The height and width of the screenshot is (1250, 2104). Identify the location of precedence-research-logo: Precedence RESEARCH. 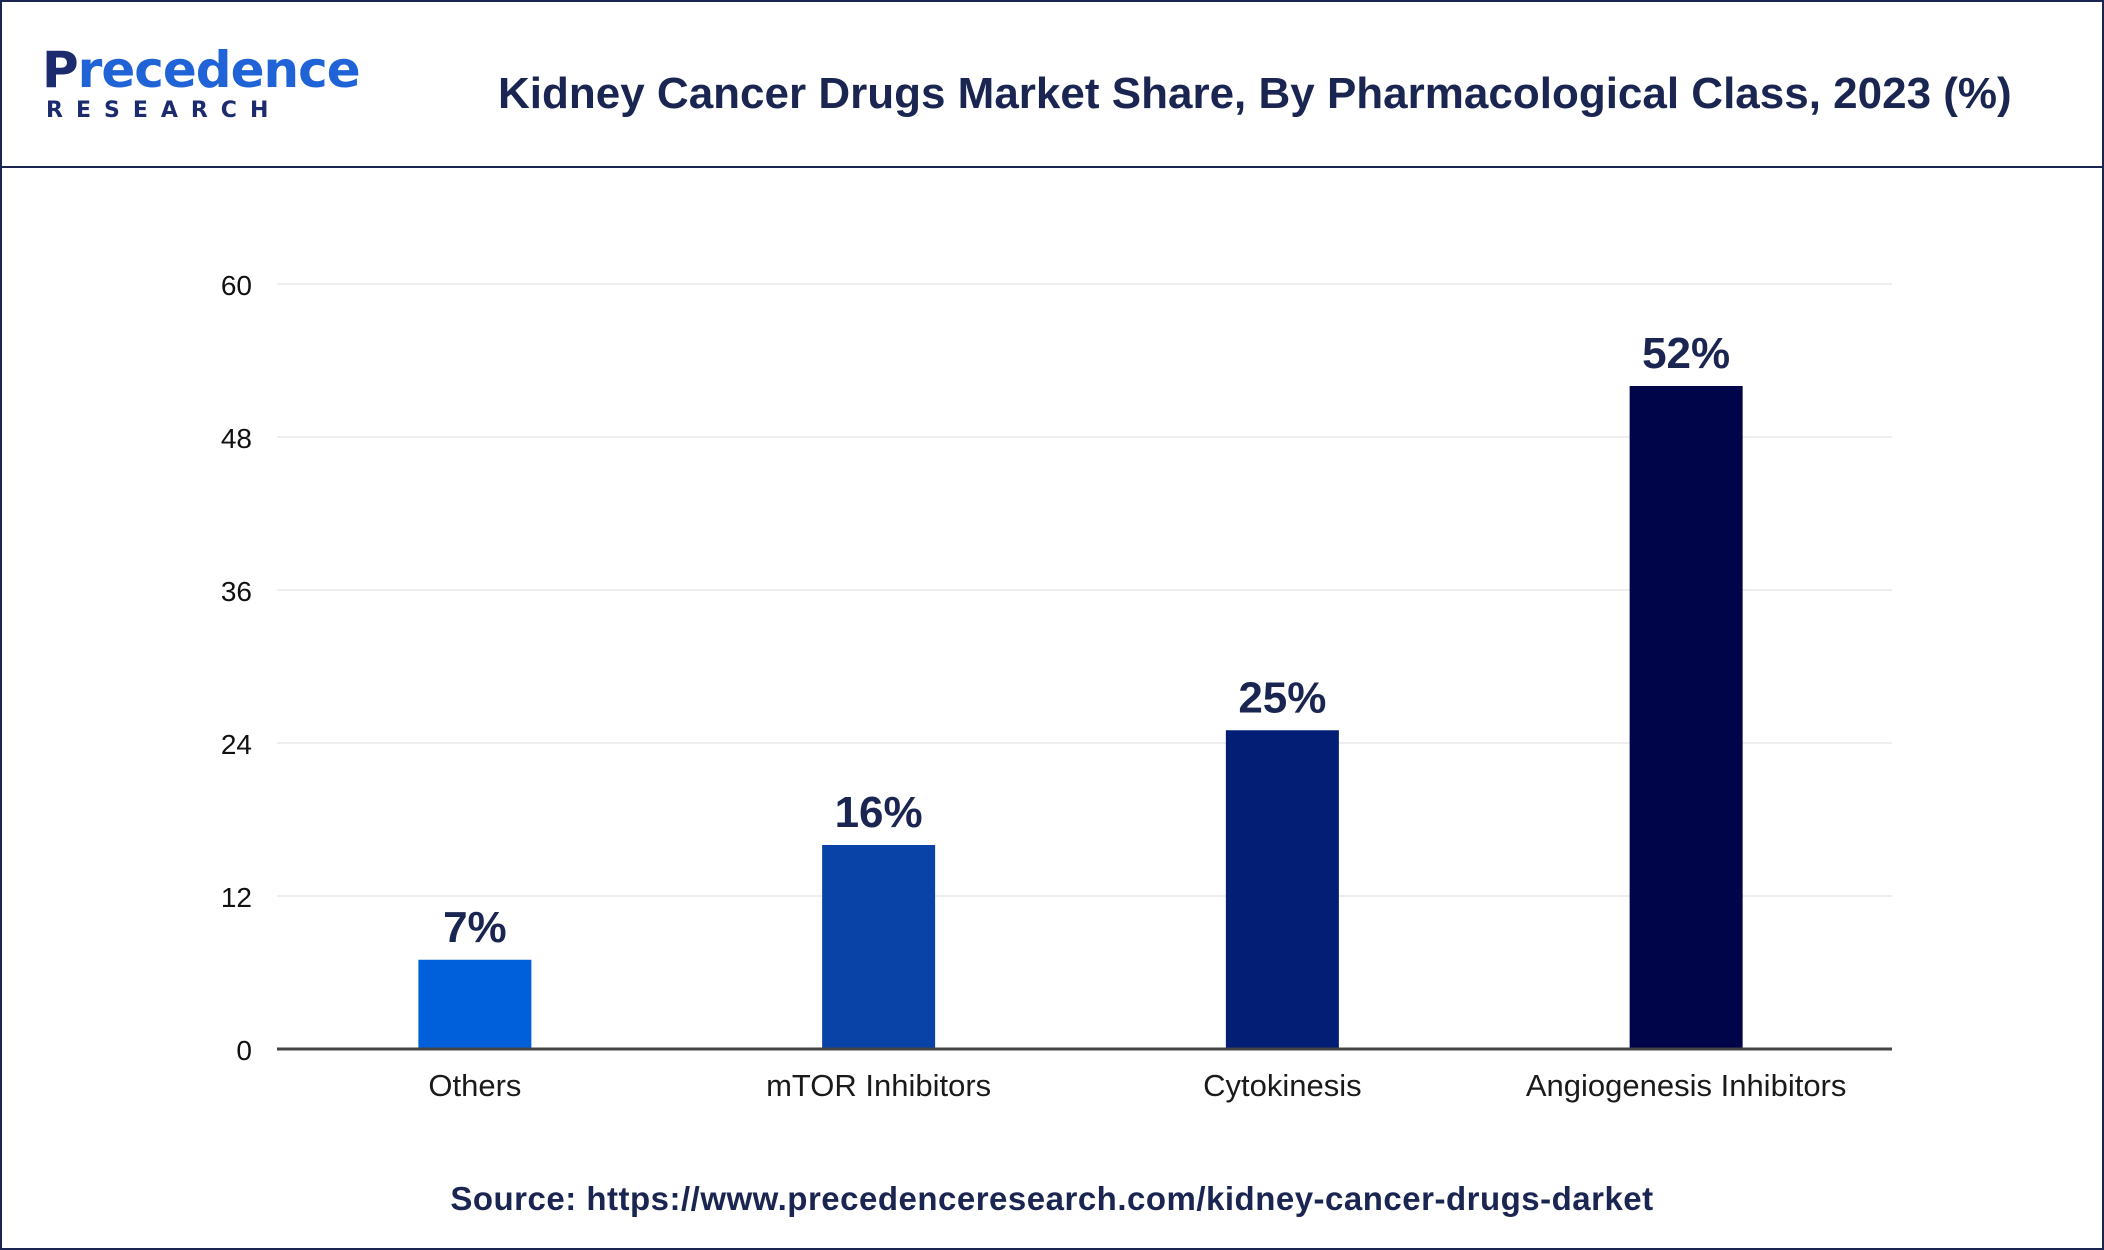
(201, 85).